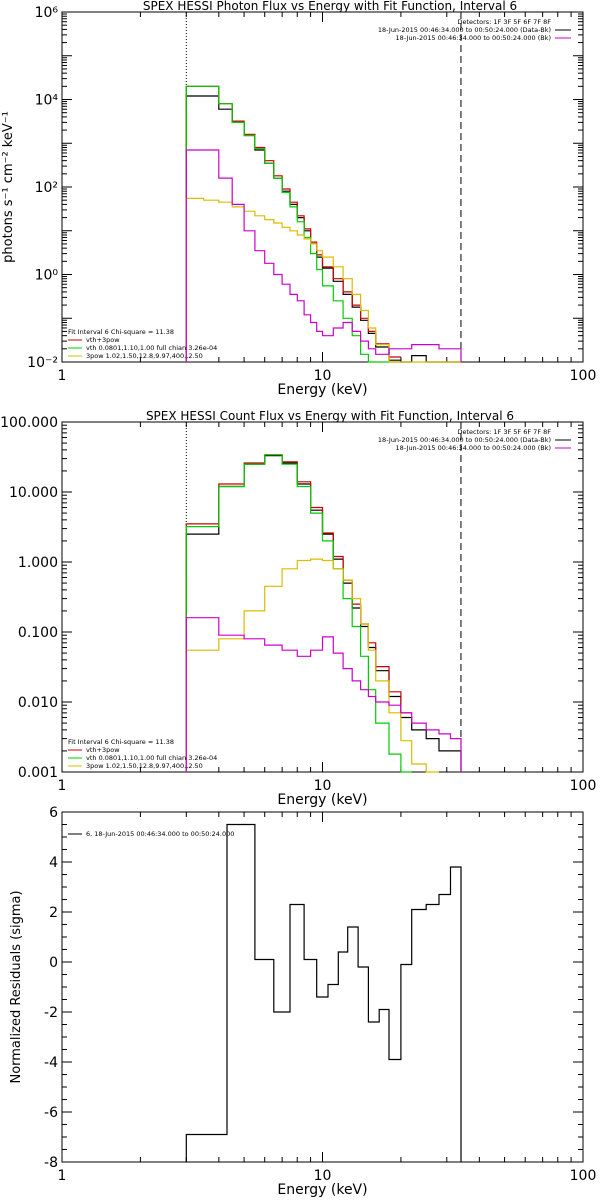 This screenshot has width=600, height=1200. Describe the element at coordinates (53, 813) in the screenshot. I see `y-tick-label: 6` at that location.